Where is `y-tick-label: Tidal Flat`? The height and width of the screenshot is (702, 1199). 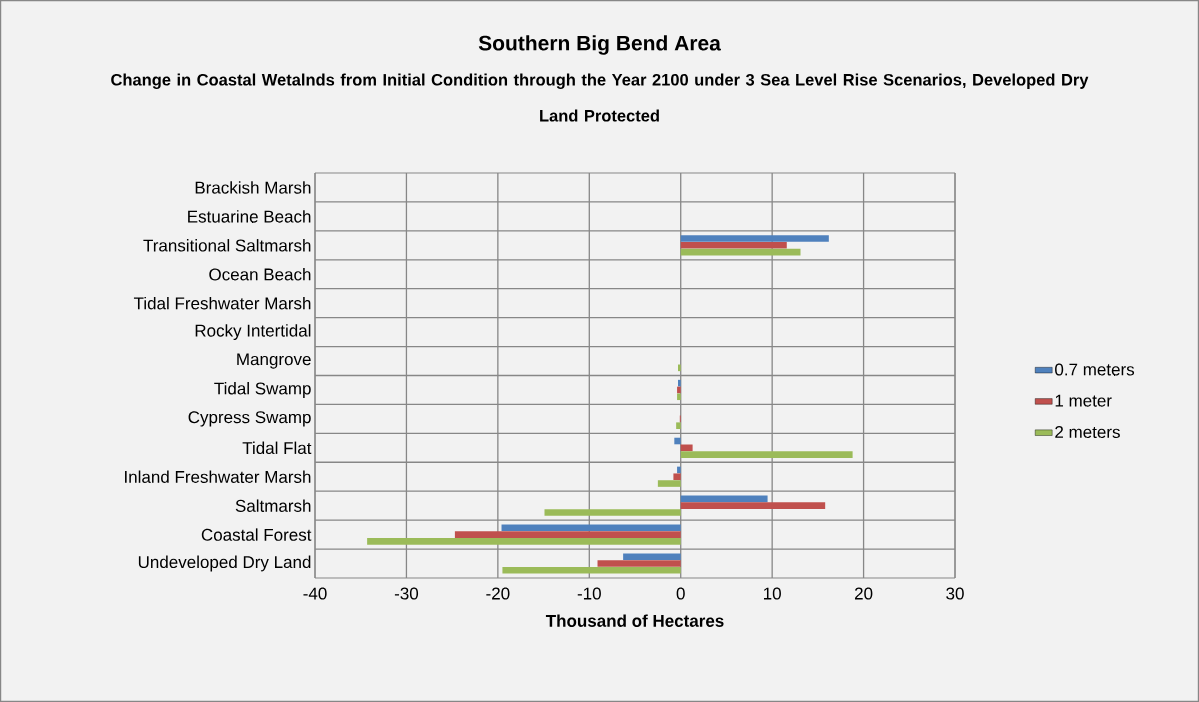 y-tick-label: Tidal Flat is located at coordinates (277, 448).